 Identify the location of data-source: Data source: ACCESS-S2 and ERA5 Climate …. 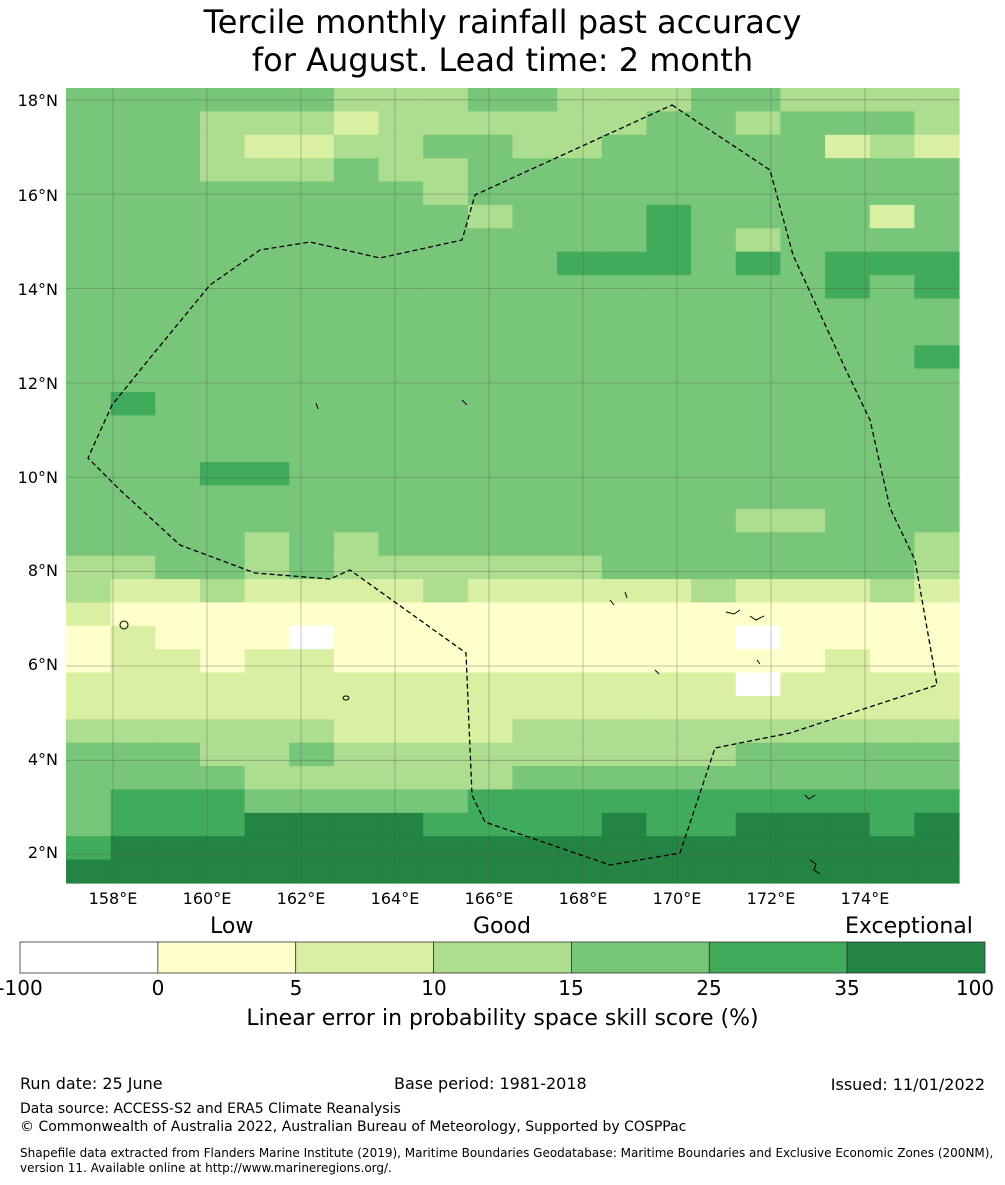
(210, 1109).